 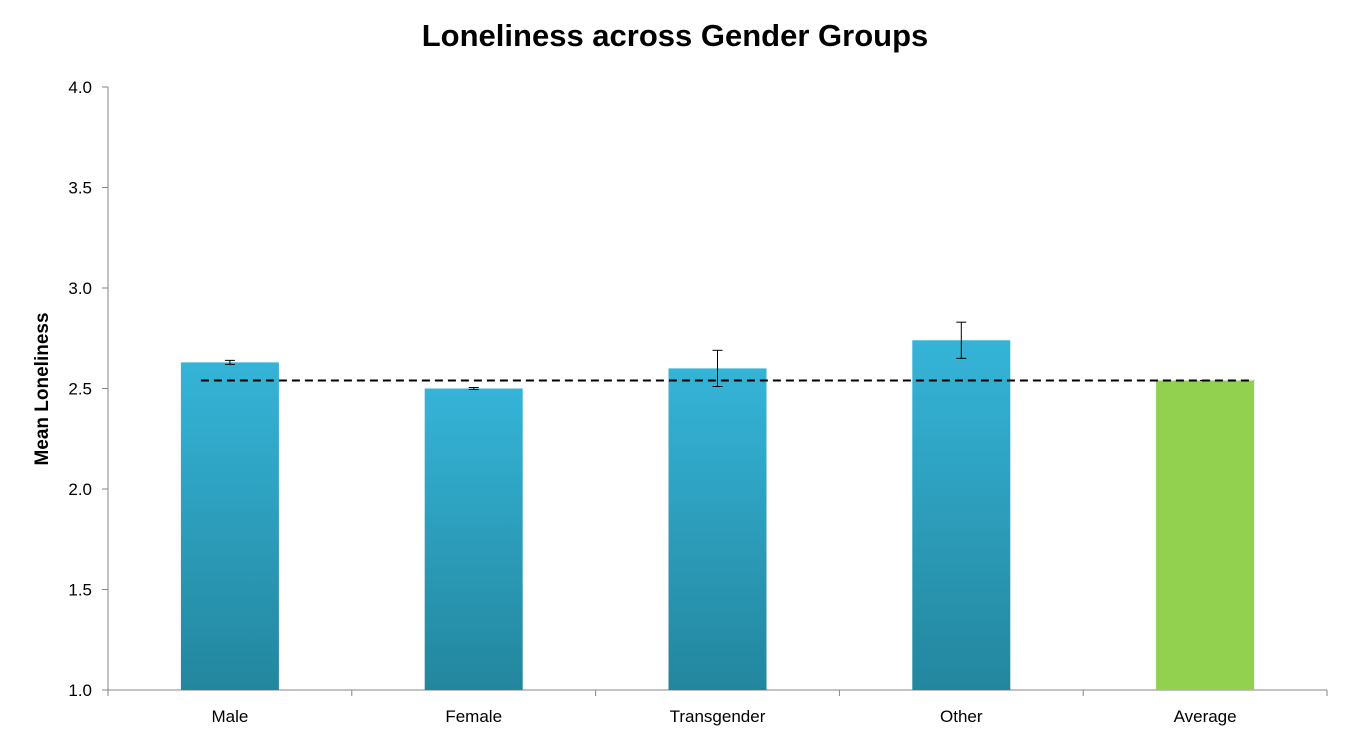 What do you see at coordinates (80, 389) in the screenshot?
I see `y-tick-label: 2.5` at bounding box center [80, 389].